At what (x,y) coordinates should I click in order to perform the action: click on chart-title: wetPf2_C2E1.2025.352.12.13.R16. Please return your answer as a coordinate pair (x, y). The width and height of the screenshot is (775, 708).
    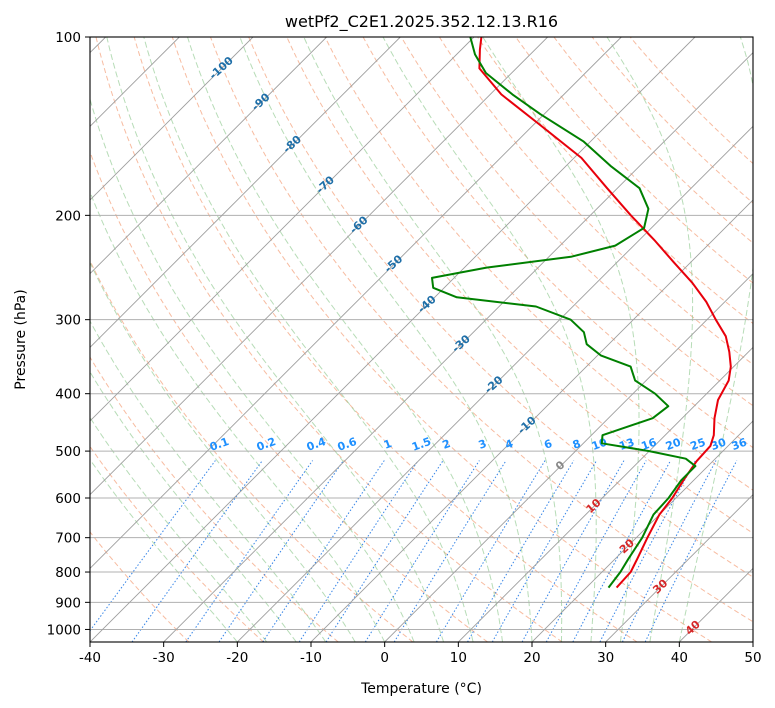
    Looking at the image, I should click on (421, 22).